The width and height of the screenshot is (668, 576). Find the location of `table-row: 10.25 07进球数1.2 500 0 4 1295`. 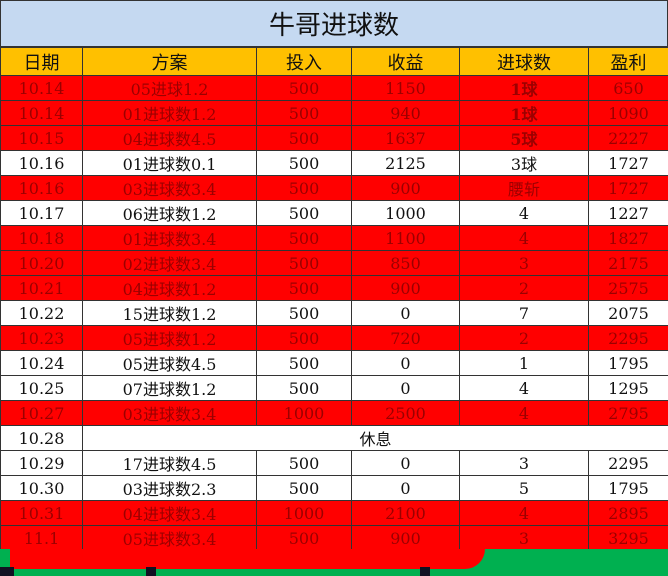

table-row: 10.25 07进球数1.2 500 0 4 1295 is located at coordinates (334, 388).